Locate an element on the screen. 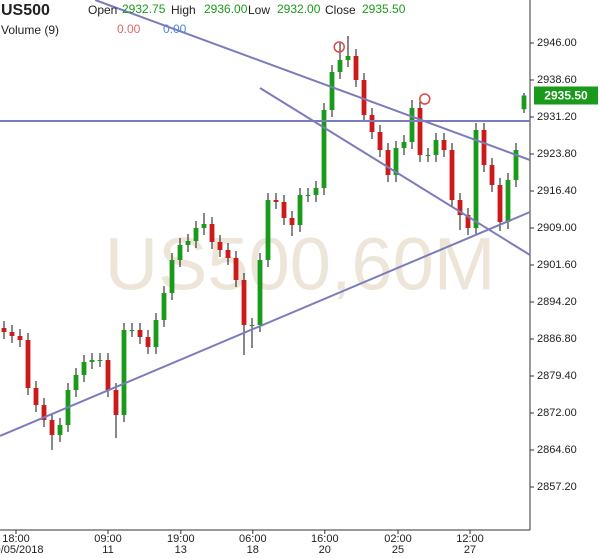 This screenshot has height=558, width=600. y-tick-label: 2916.40 is located at coordinates (557, 191).